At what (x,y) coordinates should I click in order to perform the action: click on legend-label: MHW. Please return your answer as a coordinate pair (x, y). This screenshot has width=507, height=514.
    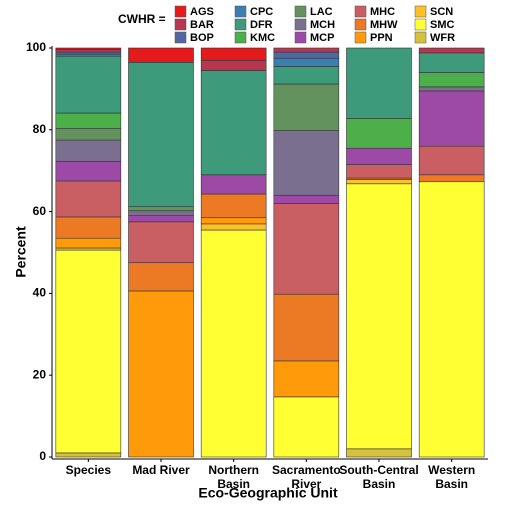
    Looking at the image, I should click on (384, 25).